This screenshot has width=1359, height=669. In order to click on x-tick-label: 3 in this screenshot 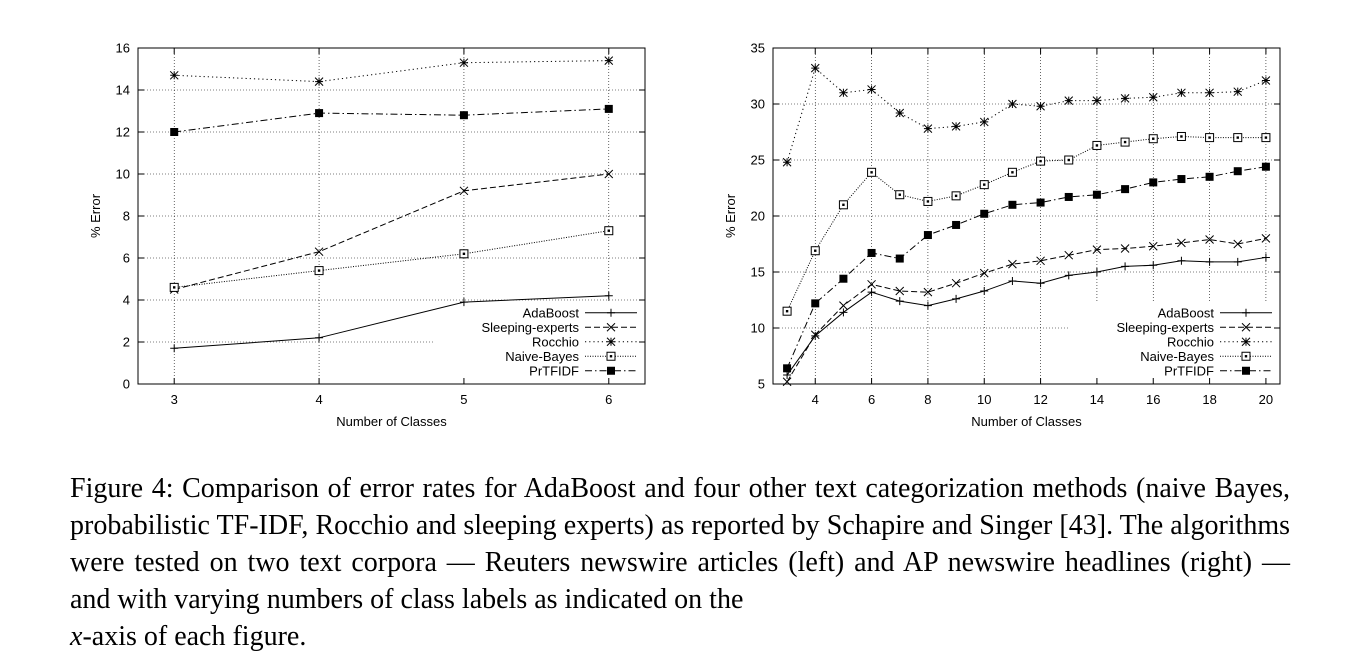, I will do `click(174, 399)`.